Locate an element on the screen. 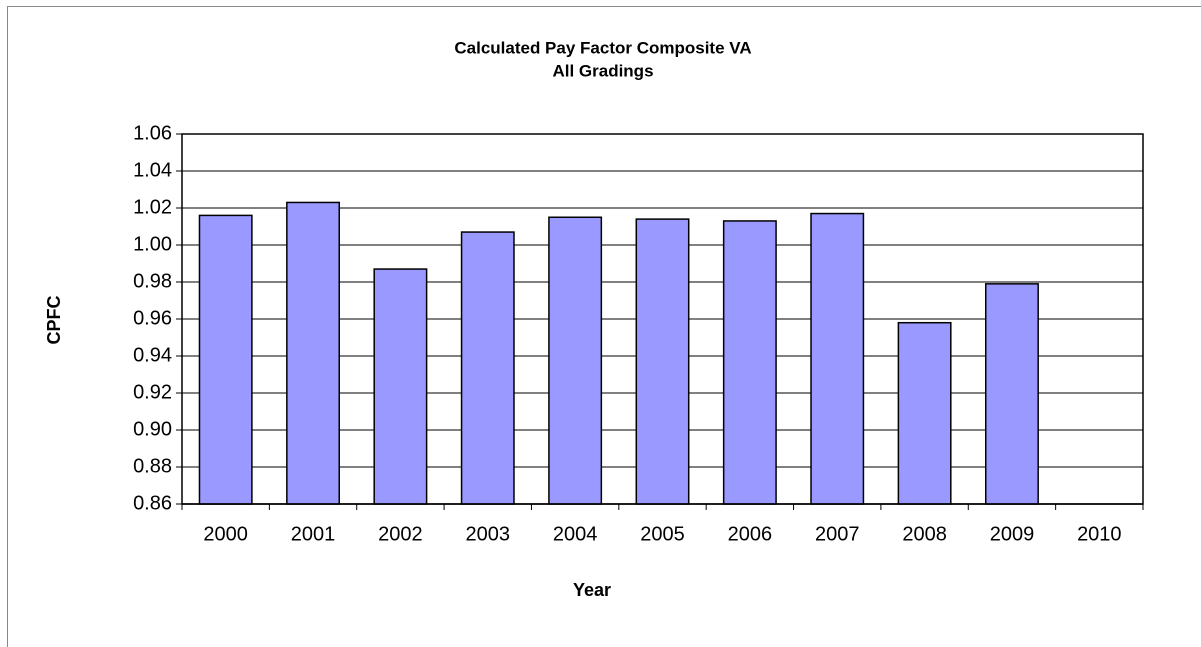 This screenshot has height=647, width=1201. x-tick-label: 2008 is located at coordinates (924, 534).